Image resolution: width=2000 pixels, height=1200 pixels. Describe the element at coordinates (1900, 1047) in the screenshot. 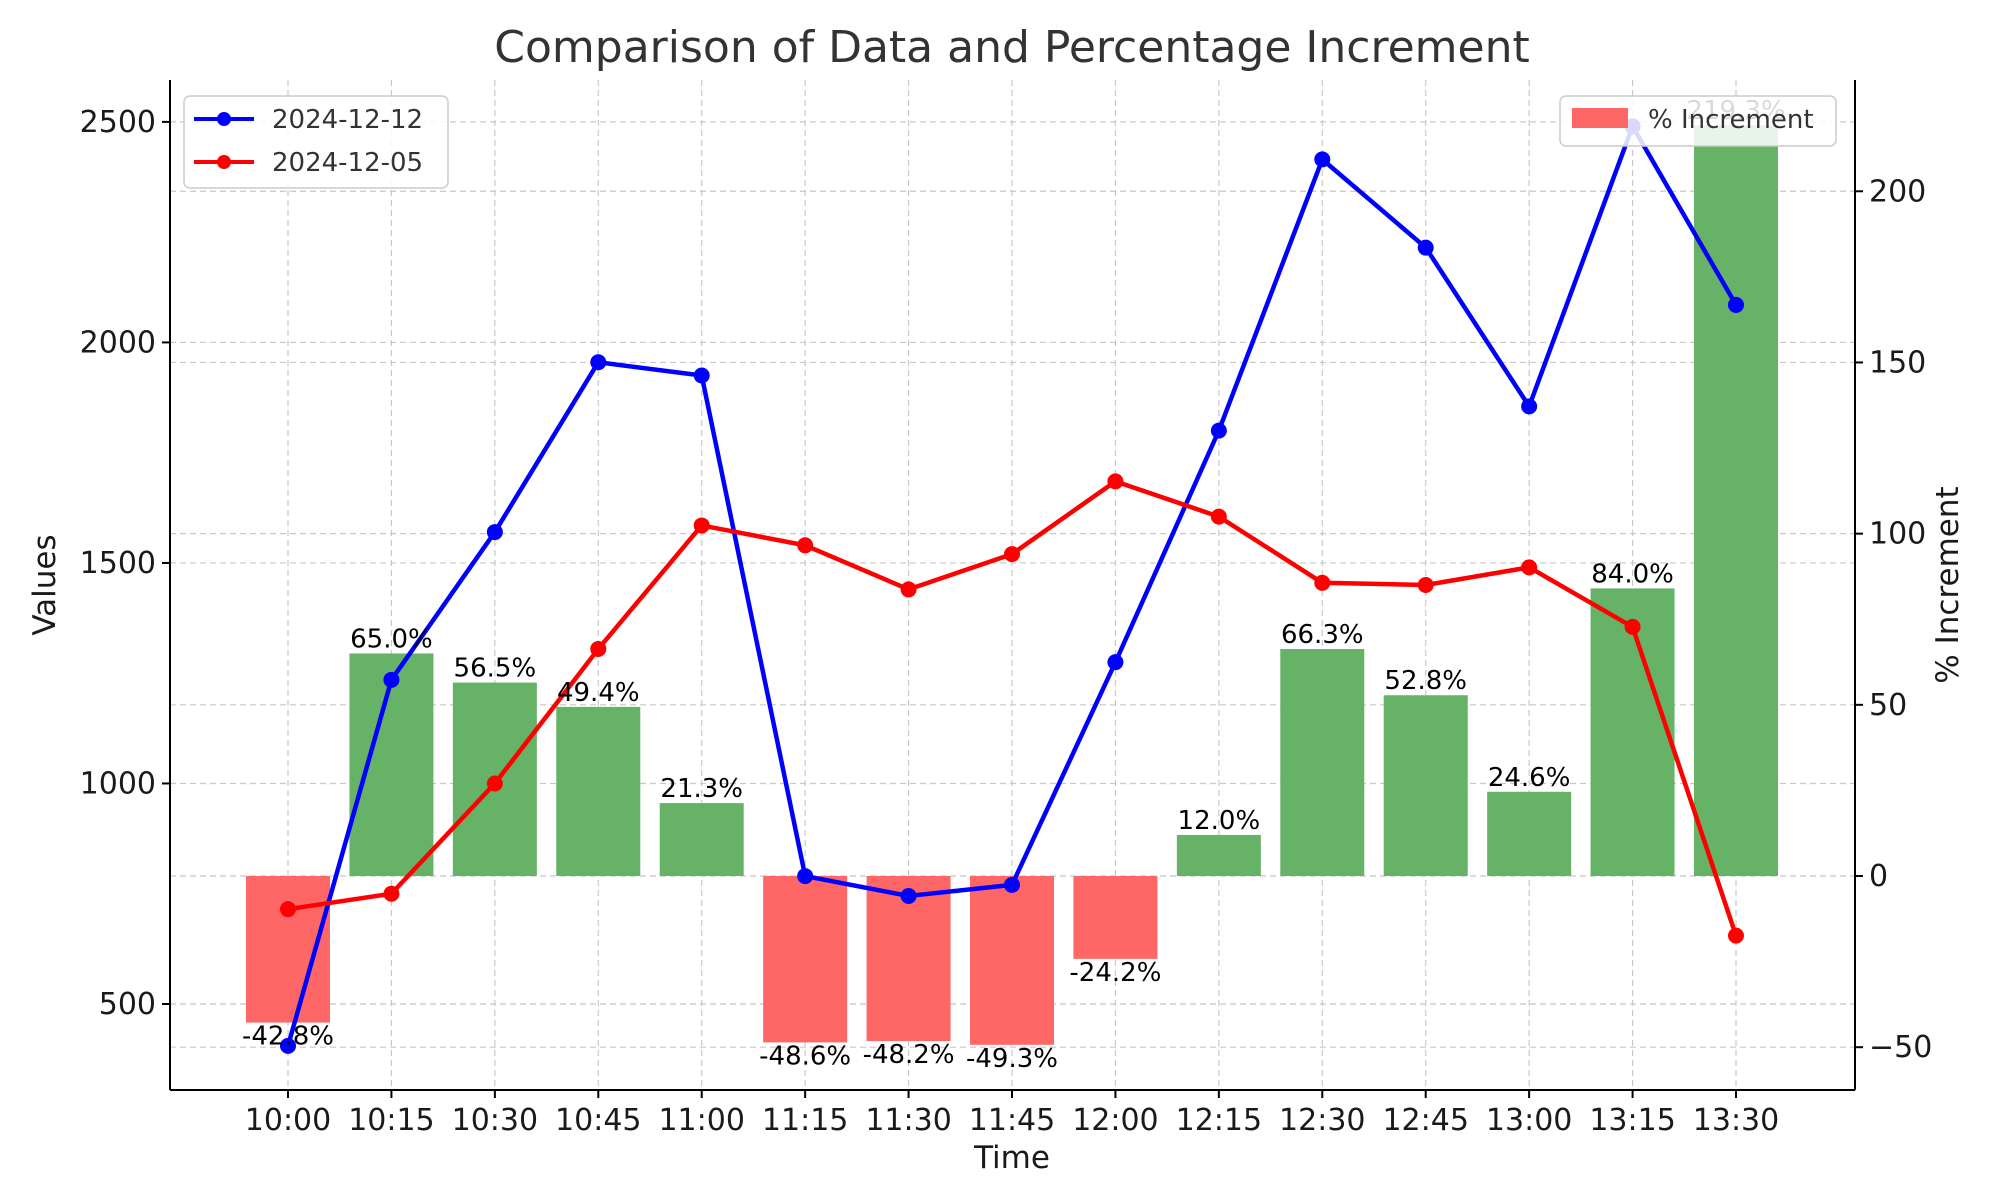

I see `y2-tick-label-50: −50` at that location.